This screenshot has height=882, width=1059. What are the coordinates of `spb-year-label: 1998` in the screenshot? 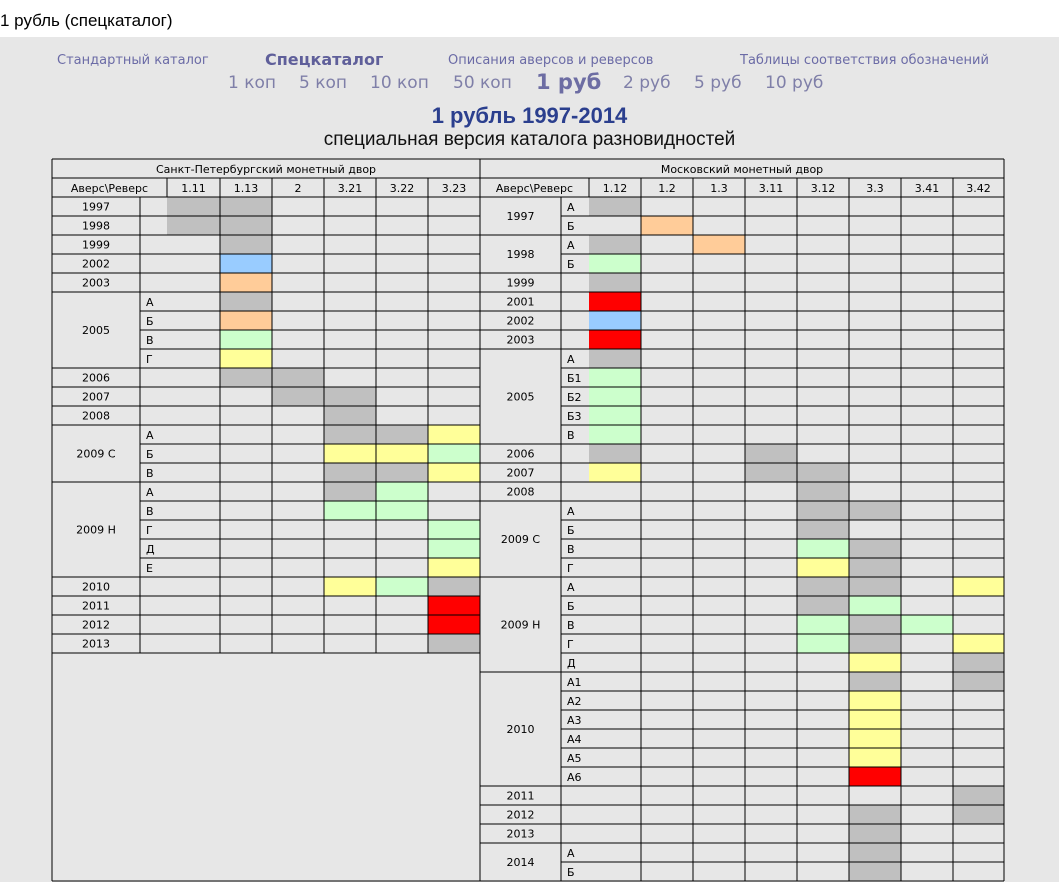 It's located at (96, 226).